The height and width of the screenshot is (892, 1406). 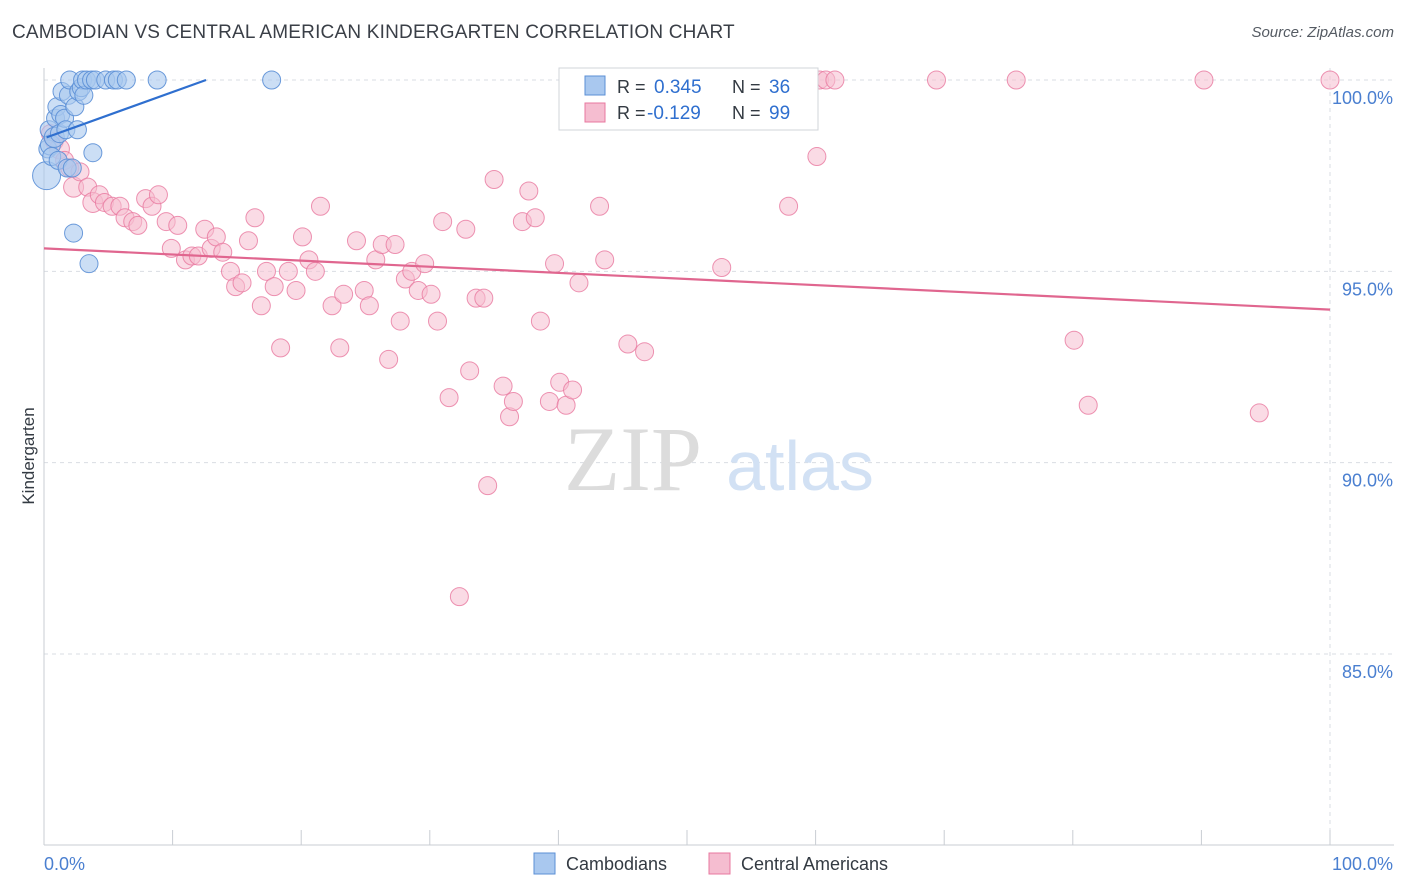 I want to click on x-tick-label: 0.0%, so click(x=64, y=864).